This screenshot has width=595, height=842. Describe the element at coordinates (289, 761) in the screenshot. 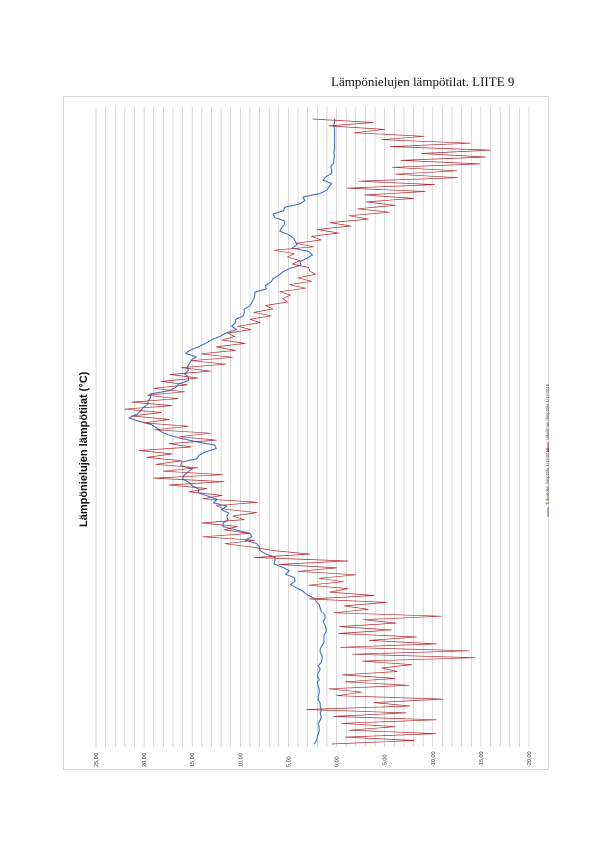

I see `y-tick-label: 5,00` at that location.